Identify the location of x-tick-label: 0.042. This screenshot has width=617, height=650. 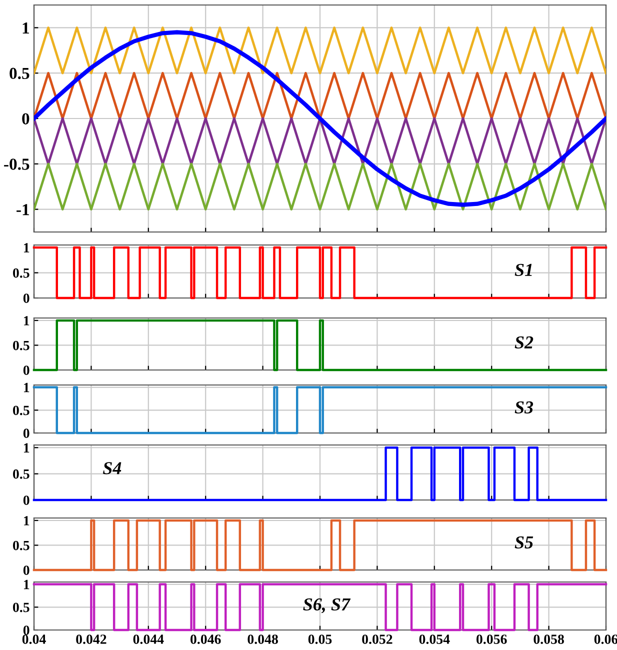
(91, 639).